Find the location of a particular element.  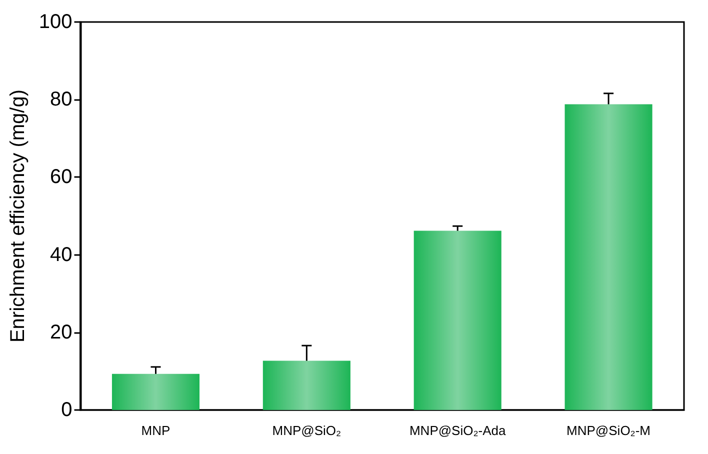

y-axis-title: Enrichment efficiency (mg/g) is located at coordinates (18, 216).